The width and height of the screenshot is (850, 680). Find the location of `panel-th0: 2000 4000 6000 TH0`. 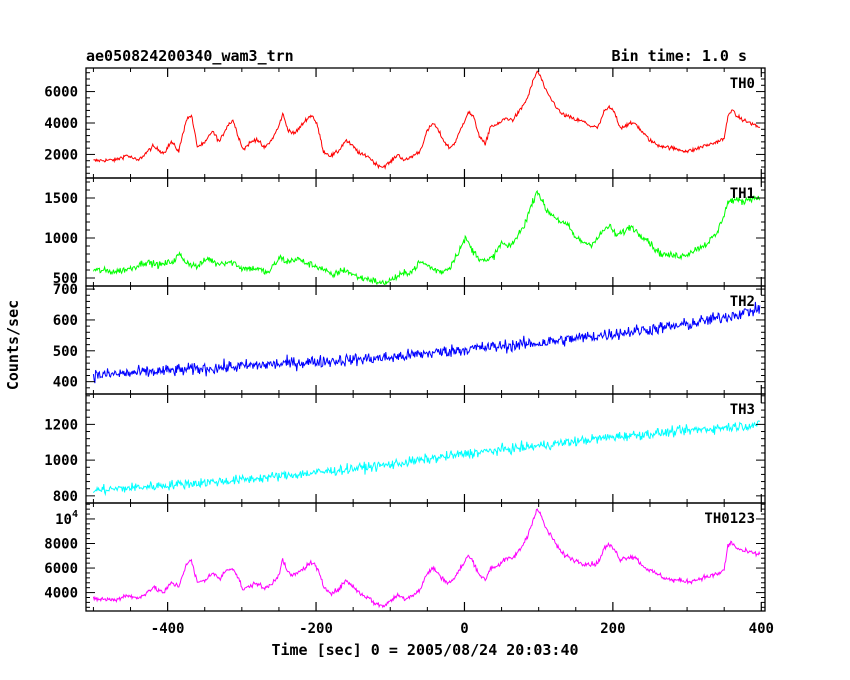

panel-th0: 2000 4000 6000 TH0 is located at coordinates (405, 123).